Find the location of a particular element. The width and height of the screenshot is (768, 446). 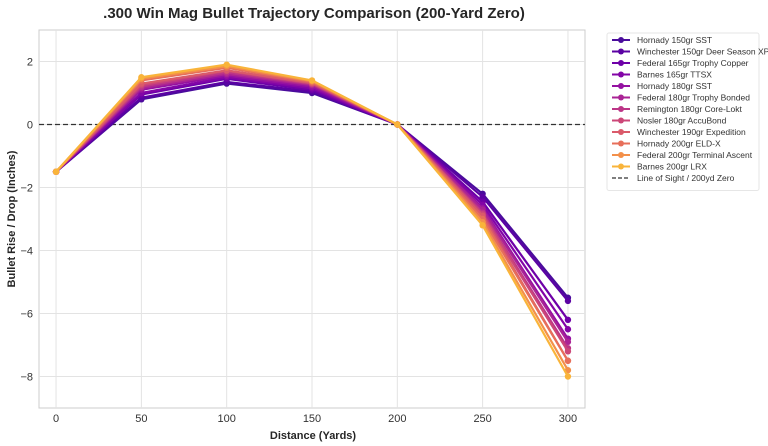

x-tick-label: 50 is located at coordinates (141, 419).